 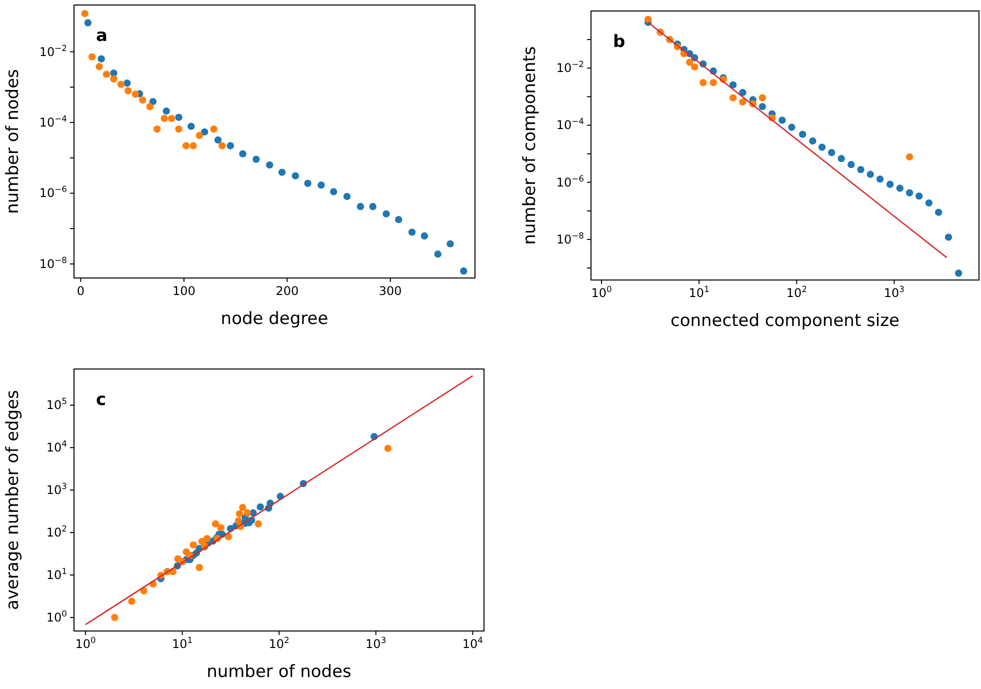 I want to click on x-tick-label: 100, so click(x=184, y=291).